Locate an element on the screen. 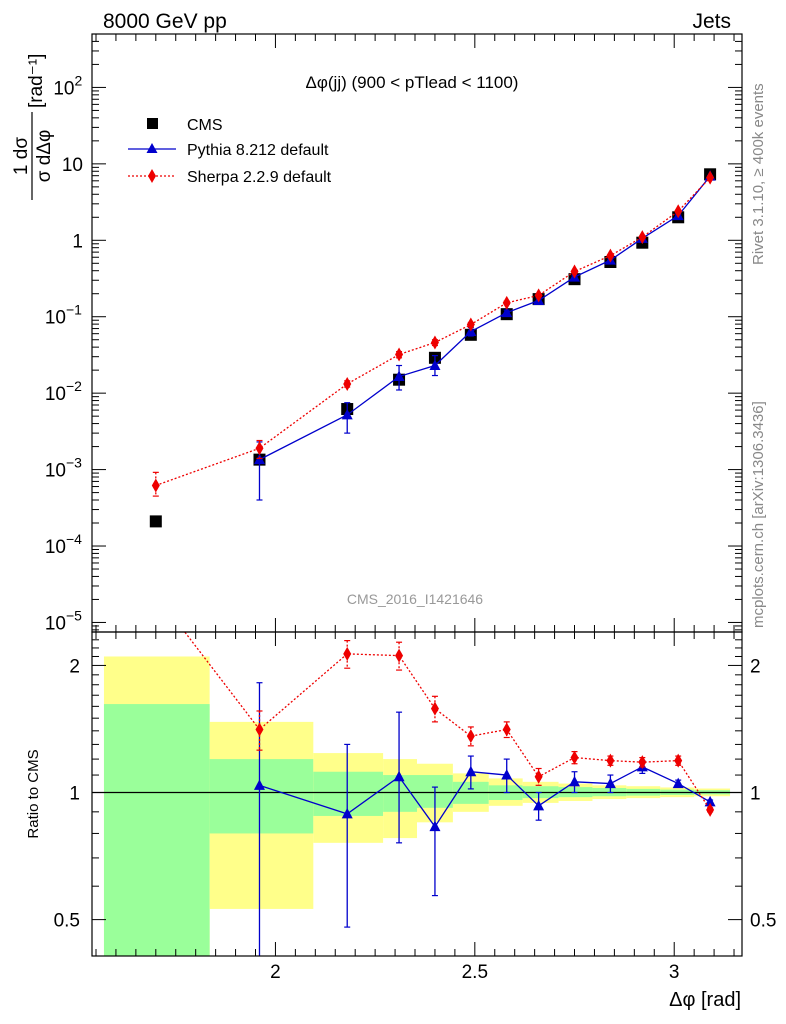 This screenshot has width=786, height=1024. legend-marker-pythia is located at coordinates (152, 148).